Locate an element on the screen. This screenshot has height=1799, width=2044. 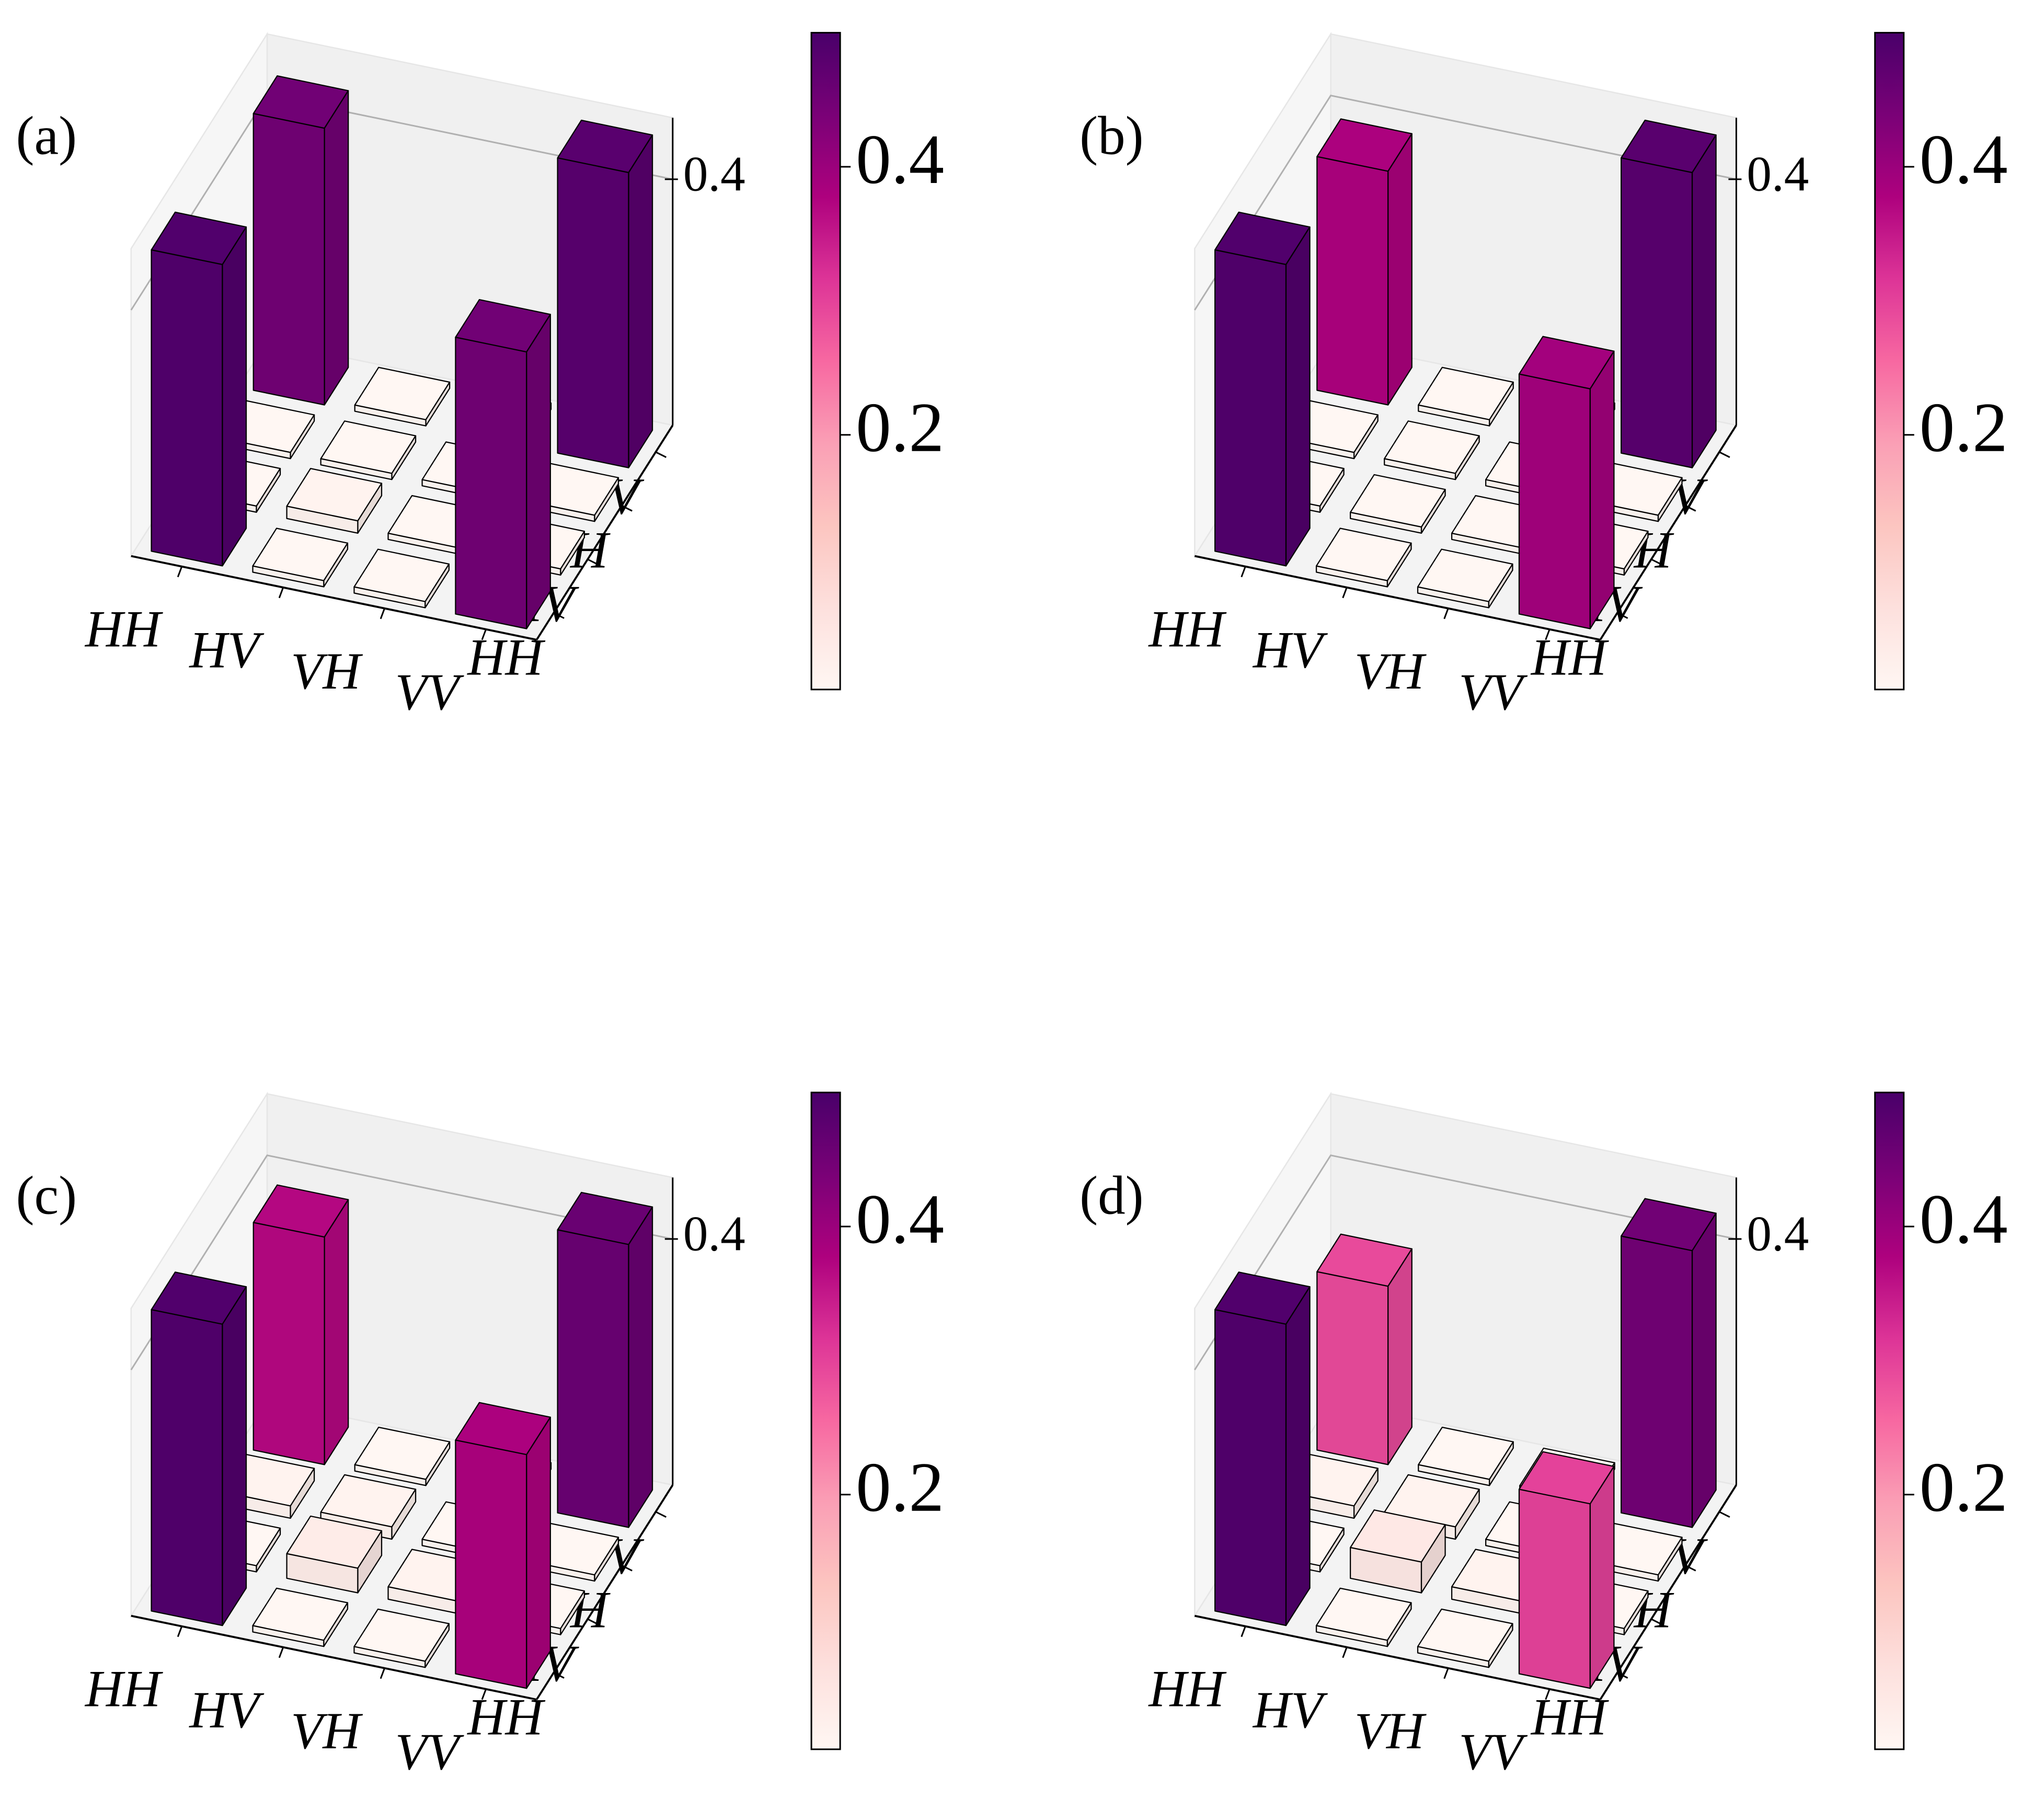
panel-label: (a) is located at coordinates (47, 135).